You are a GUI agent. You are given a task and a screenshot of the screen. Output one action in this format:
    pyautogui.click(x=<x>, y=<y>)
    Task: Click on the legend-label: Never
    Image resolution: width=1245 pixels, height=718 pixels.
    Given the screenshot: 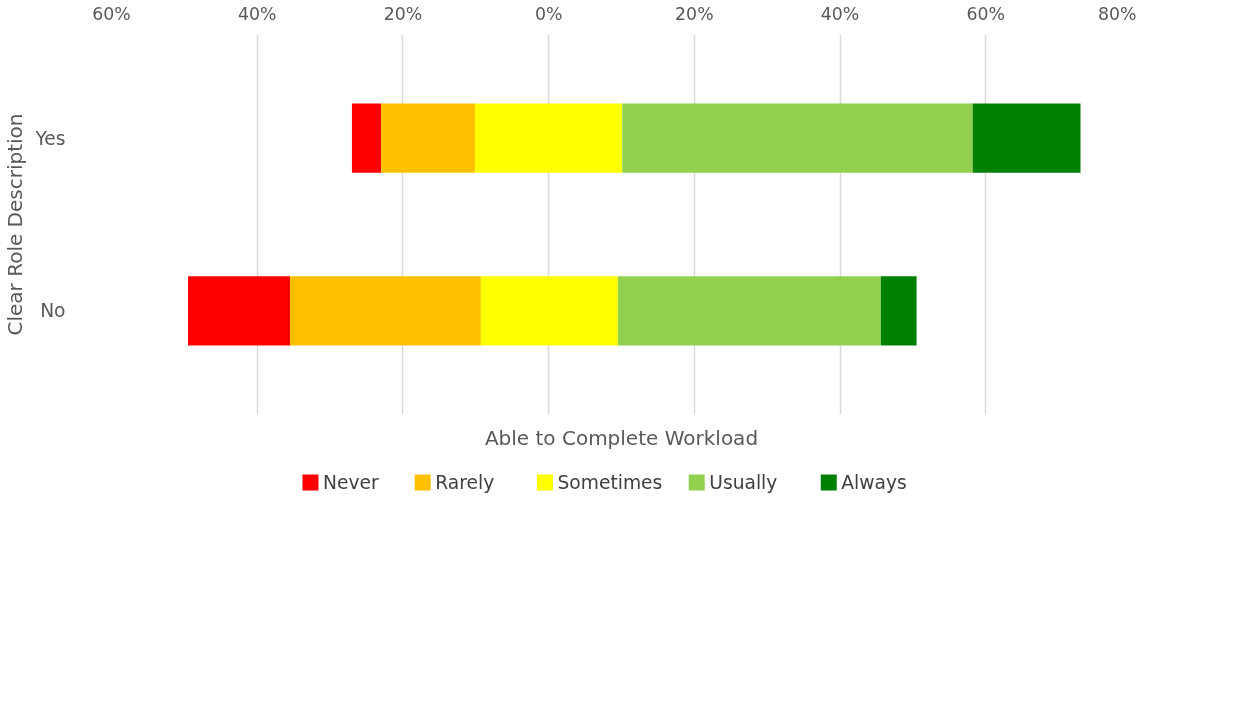 What is the action you would take?
    pyautogui.click(x=351, y=482)
    